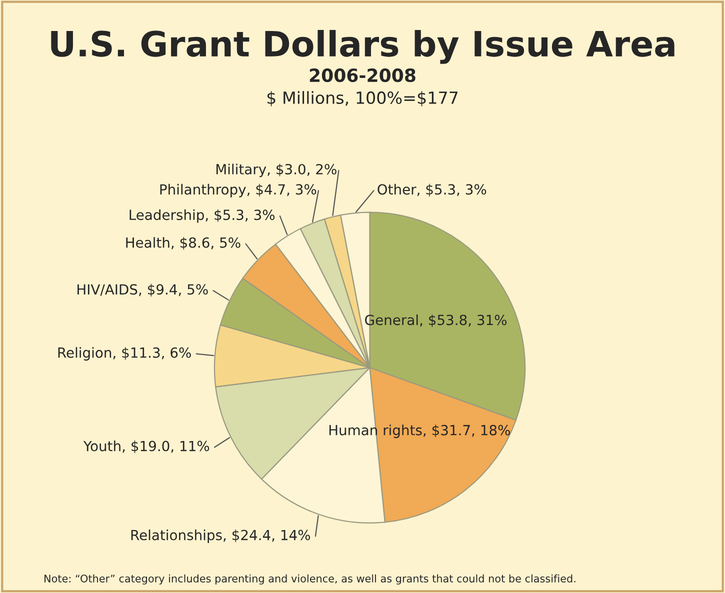 The height and width of the screenshot is (593, 725). Describe the element at coordinates (238, 191) in the screenshot. I see `slice-label: Philanthropy, $4.7, 3%` at that location.